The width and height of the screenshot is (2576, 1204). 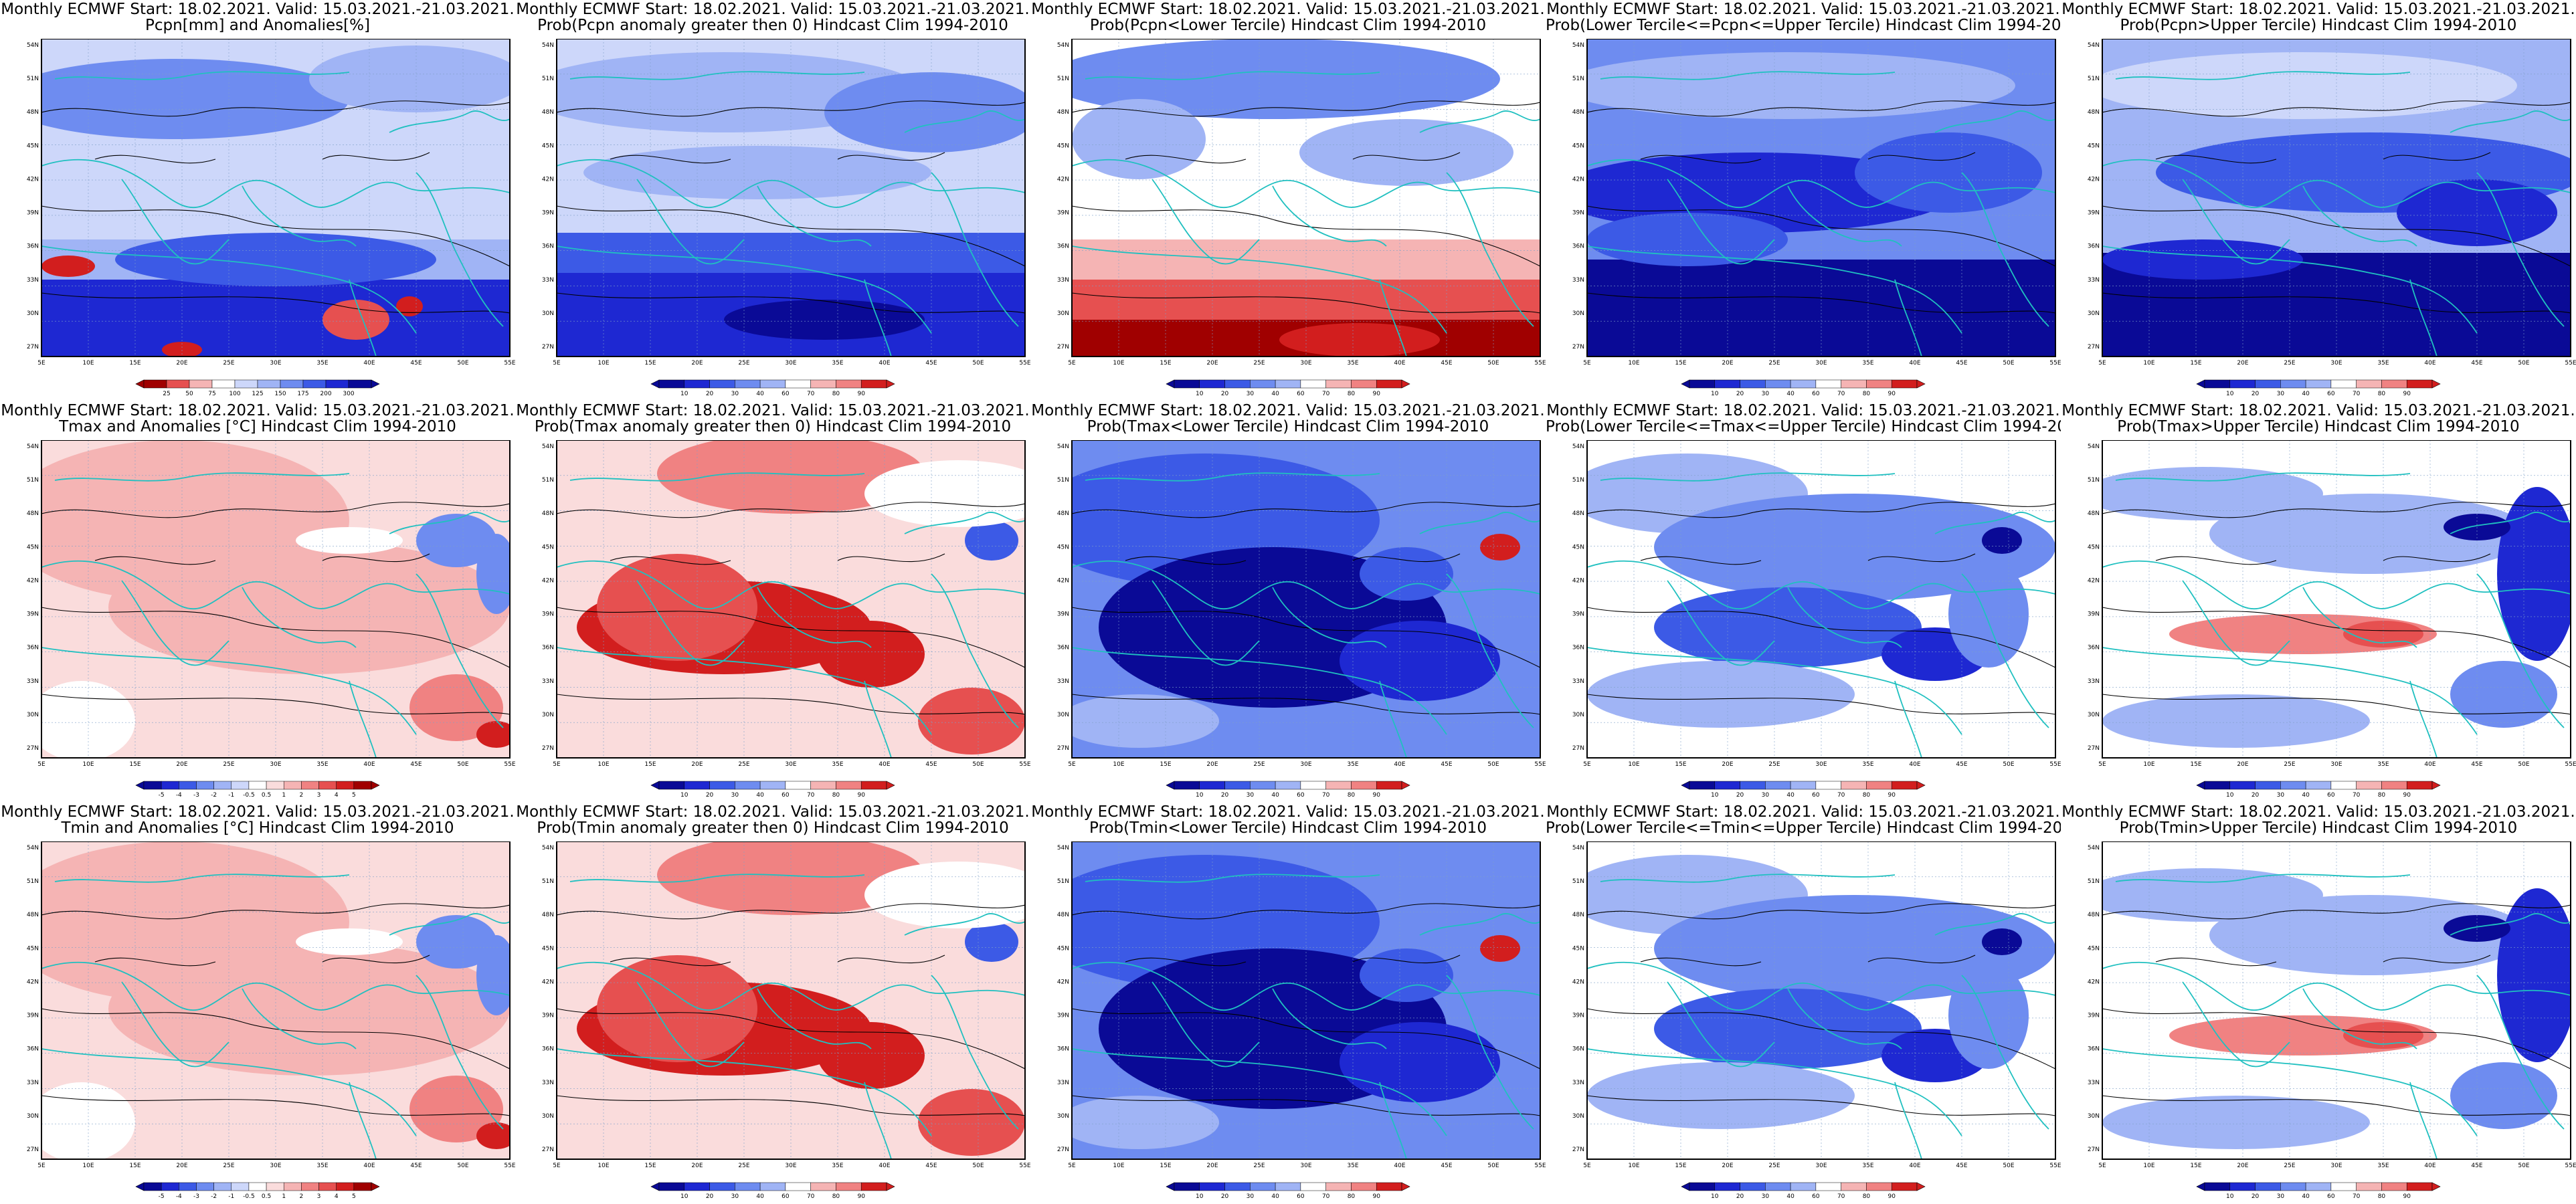 What do you see at coordinates (228, 764) in the screenshot?
I see `longitude-label: 25E` at bounding box center [228, 764].